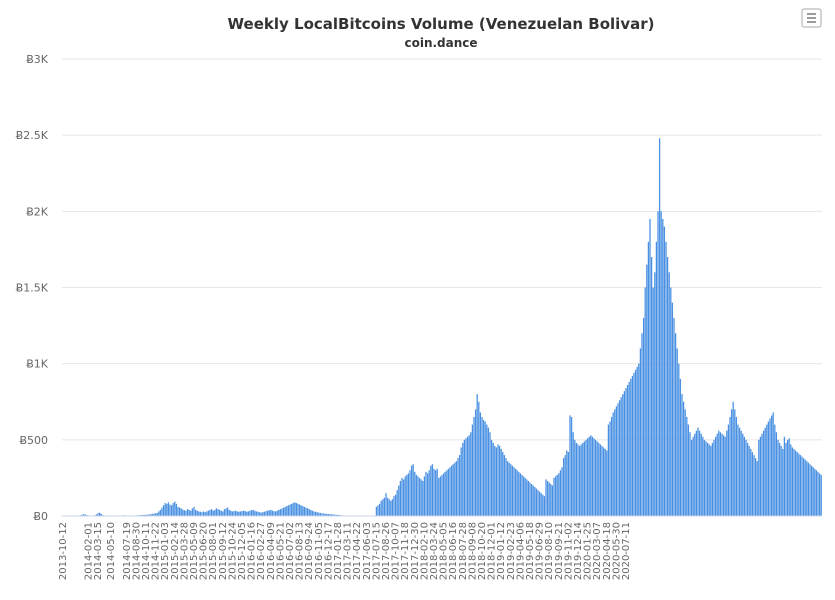 This screenshot has height=600, width=835. I want to click on x-tick-label: 2015-12-05, so click(242, 551).